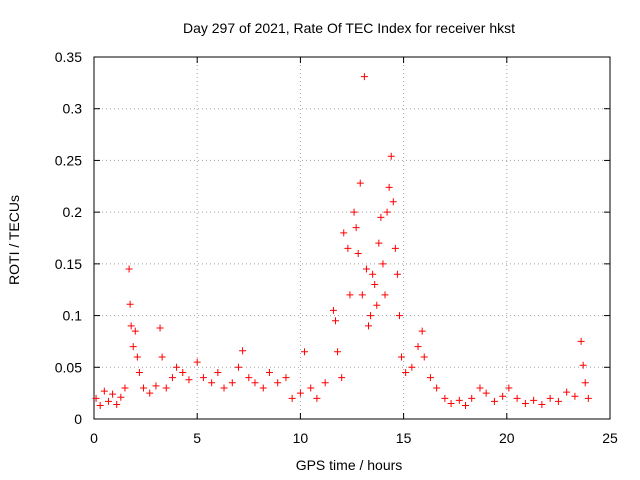 The height and width of the screenshot is (480, 640). I want to click on x-tick-label: 10, so click(301, 438).